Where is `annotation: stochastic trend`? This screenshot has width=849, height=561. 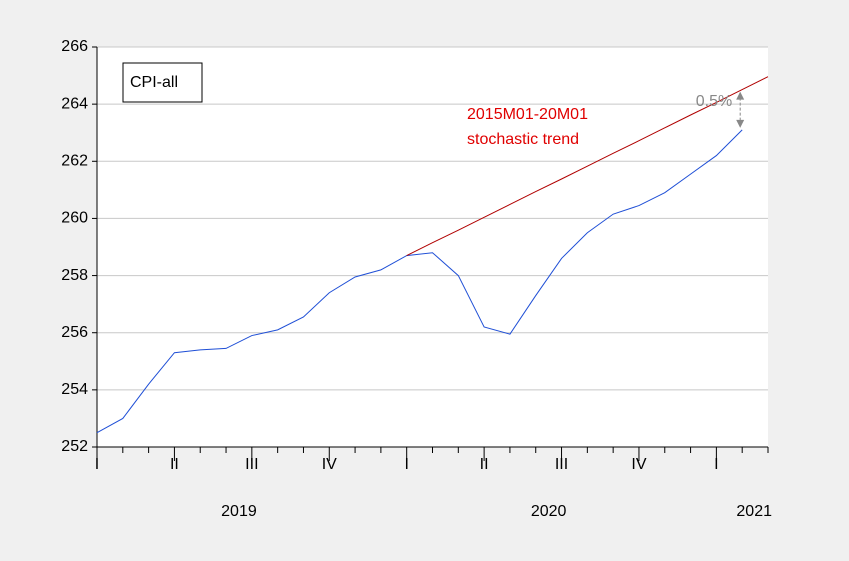 annotation: stochastic trend is located at coordinates (523, 139).